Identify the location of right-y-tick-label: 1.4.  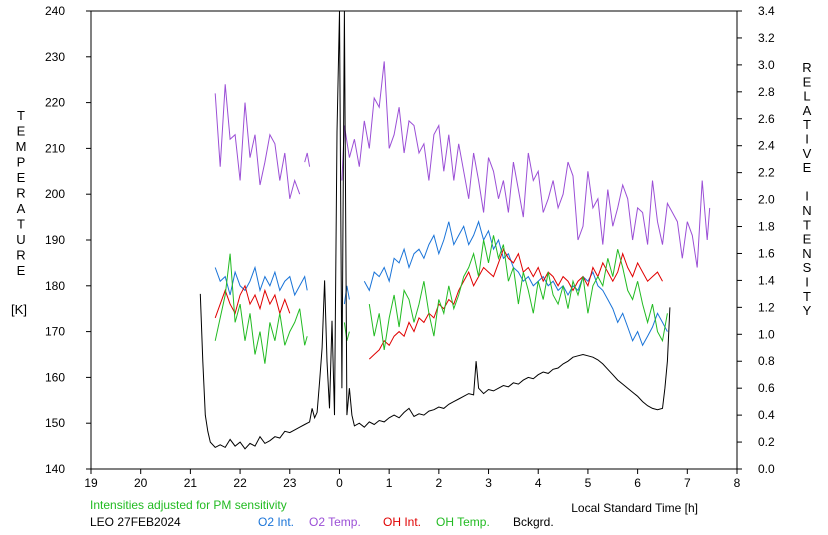
(766, 280).